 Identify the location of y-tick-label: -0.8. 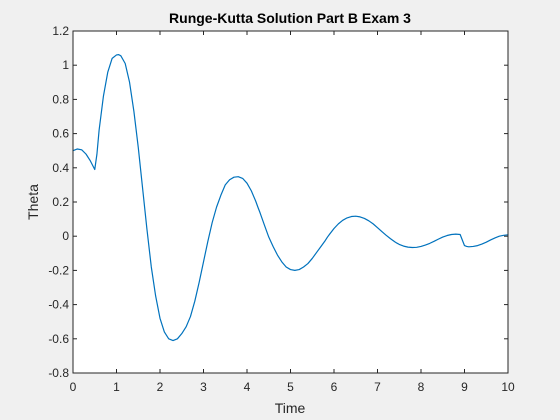
(58, 373).